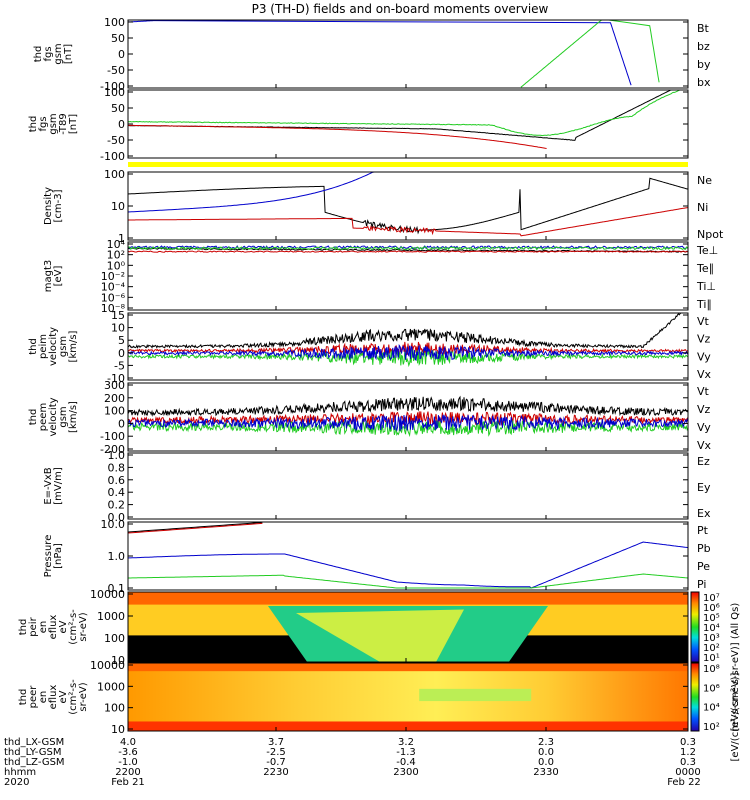  What do you see at coordinates (408, 565) in the screenshot?
I see `pi-trace` at bounding box center [408, 565].